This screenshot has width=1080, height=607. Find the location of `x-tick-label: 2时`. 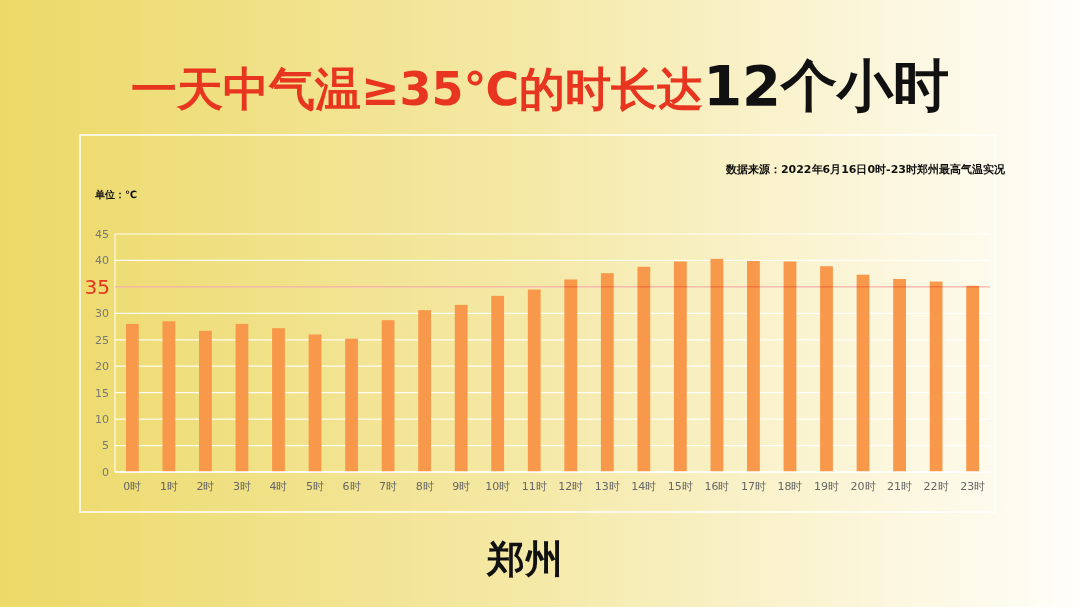

x-tick-label: 2时 is located at coordinates (205, 486).